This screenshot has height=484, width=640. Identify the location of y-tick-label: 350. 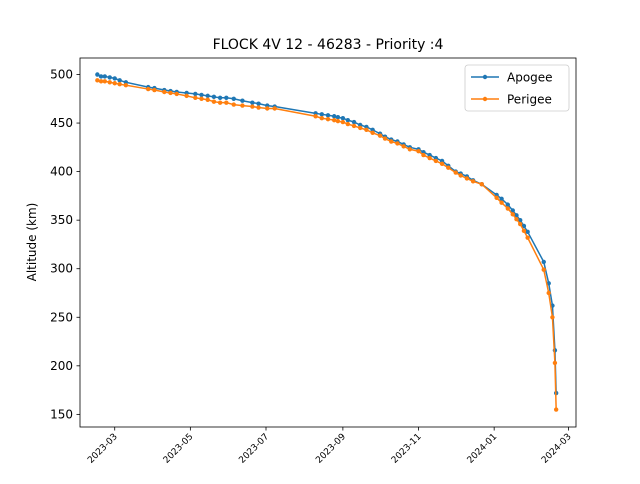
(61, 220).